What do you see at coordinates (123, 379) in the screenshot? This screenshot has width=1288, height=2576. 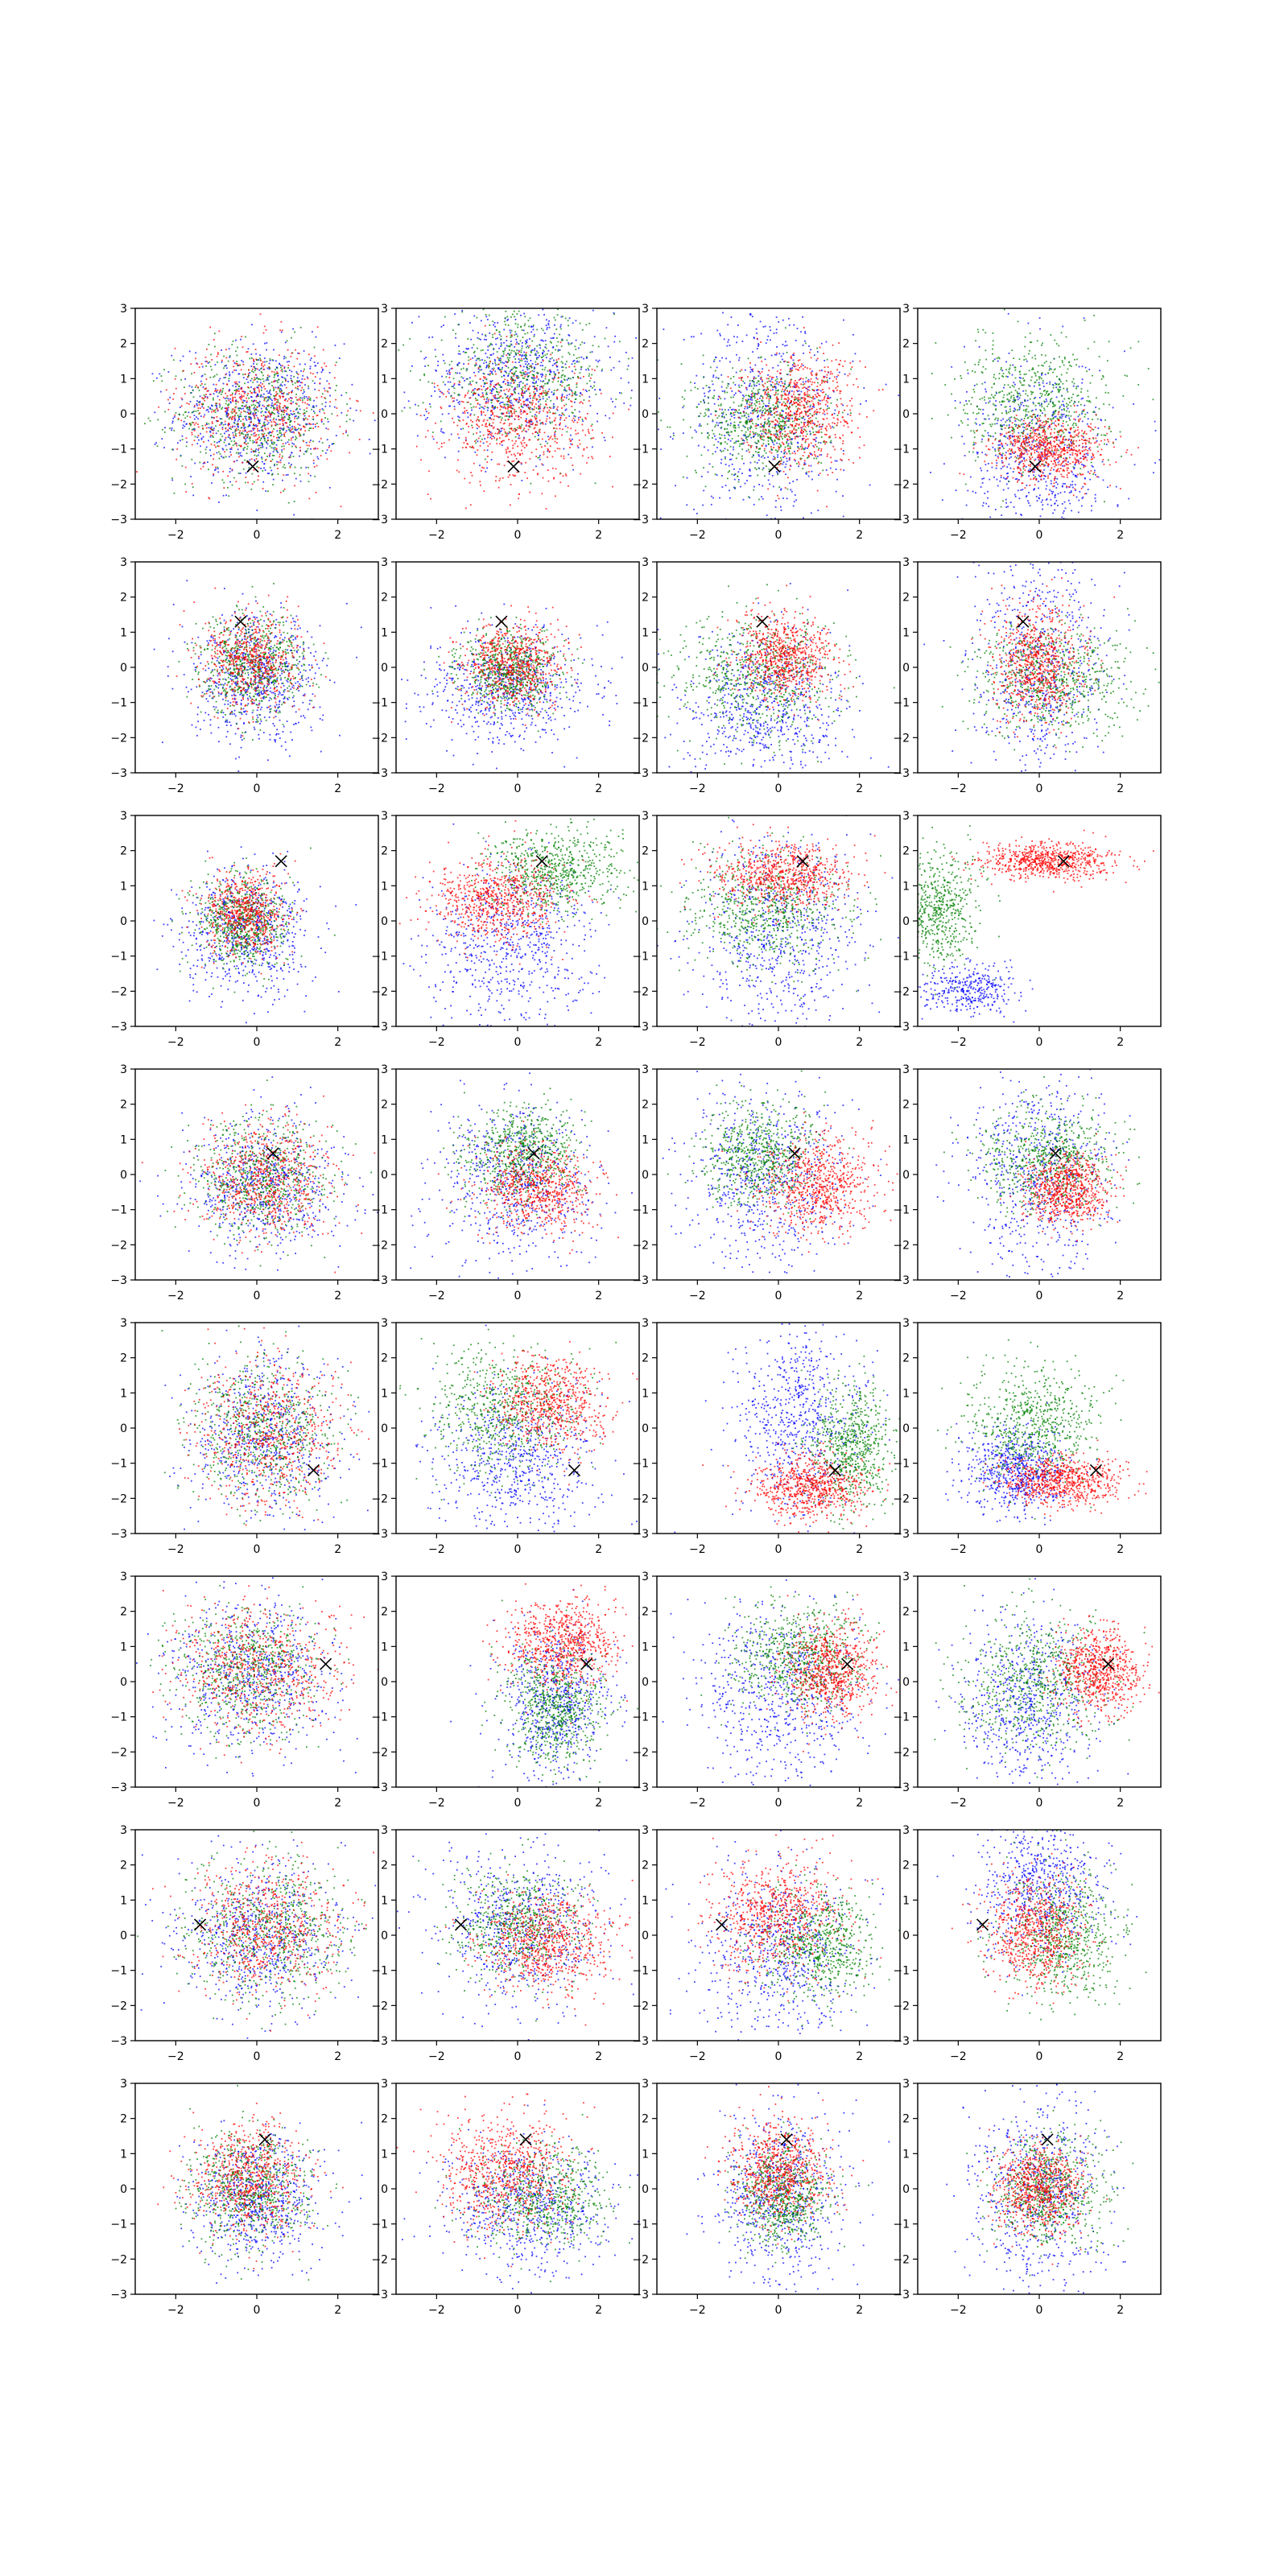 I see `y-tick-label: 1` at bounding box center [123, 379].